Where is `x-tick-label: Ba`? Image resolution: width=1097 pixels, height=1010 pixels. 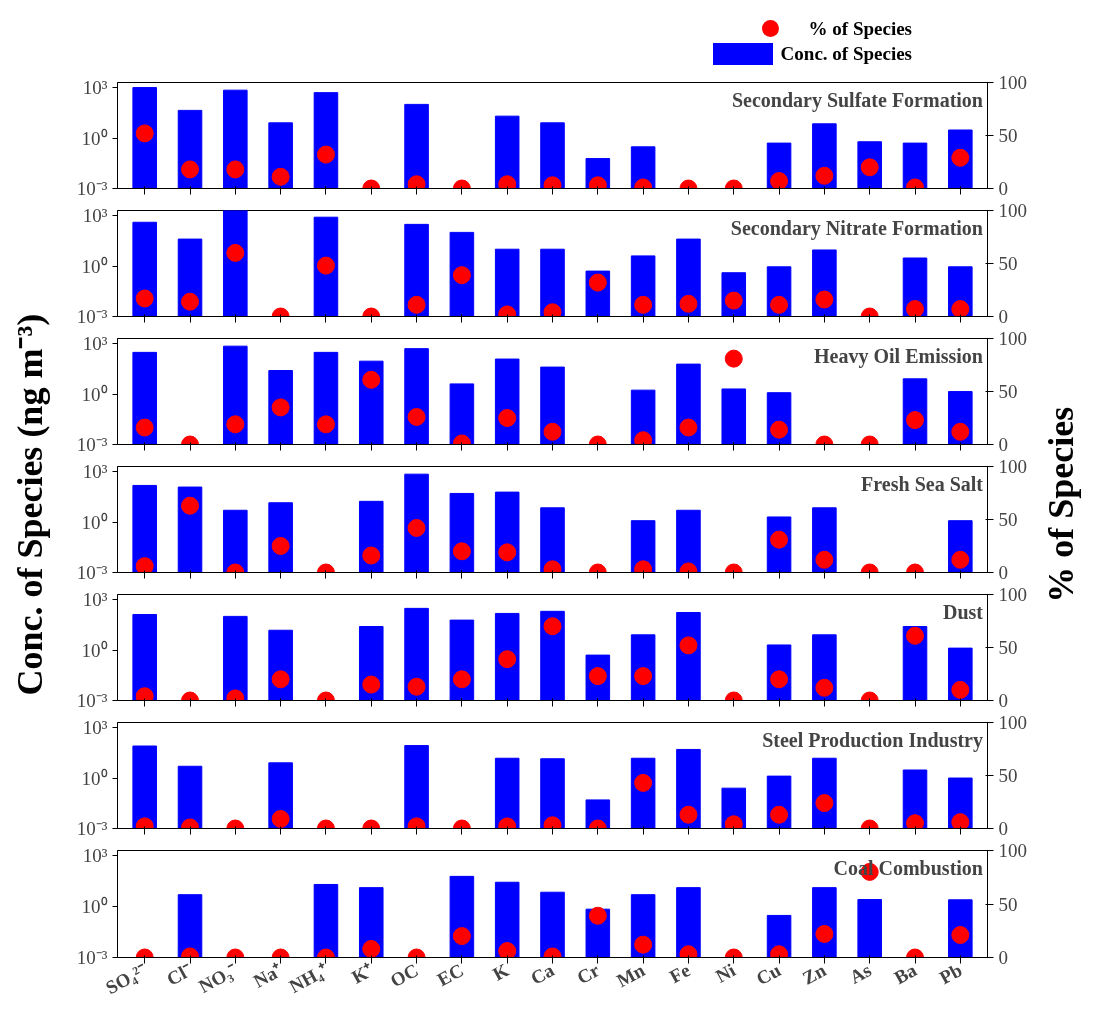
x-tick-label: Ba is located at coordinates (905, 974).